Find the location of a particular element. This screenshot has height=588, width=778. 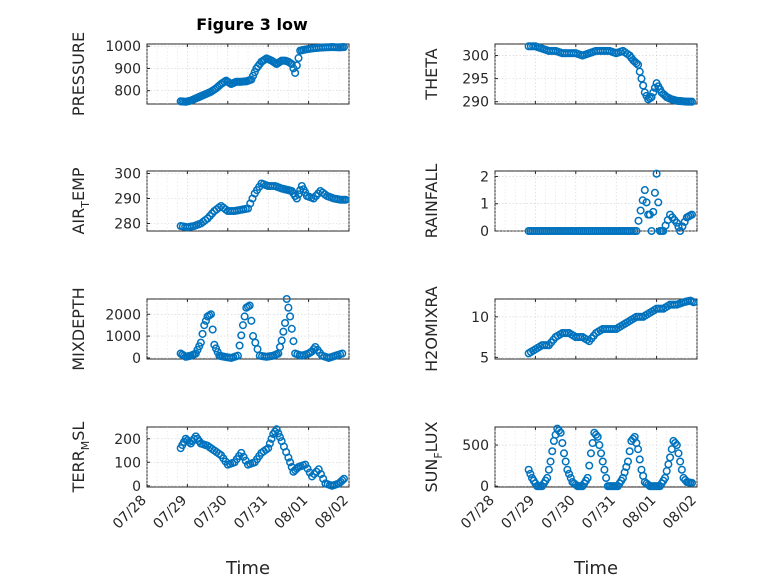

x-tick-label: 08/02 is located at coordinates (332, 513).